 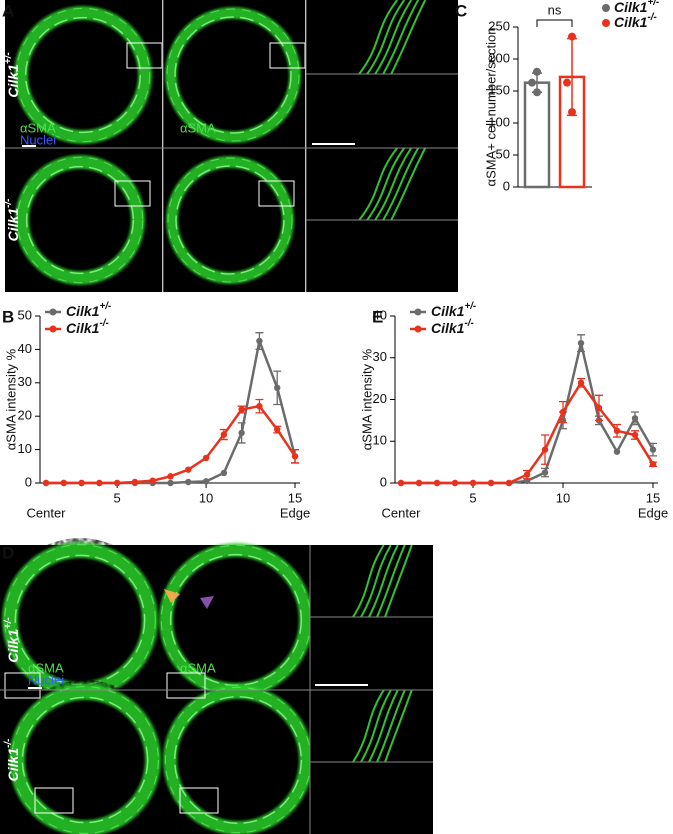 I want to click on panel-letter: B, so click(x=8, y=316).